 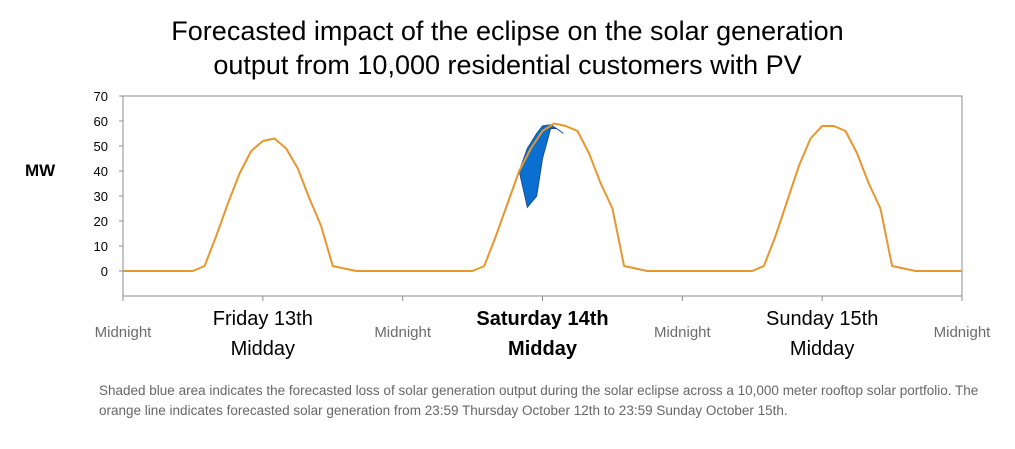 I want to click on y-tick-label: 20, so click(x=101, y=221).